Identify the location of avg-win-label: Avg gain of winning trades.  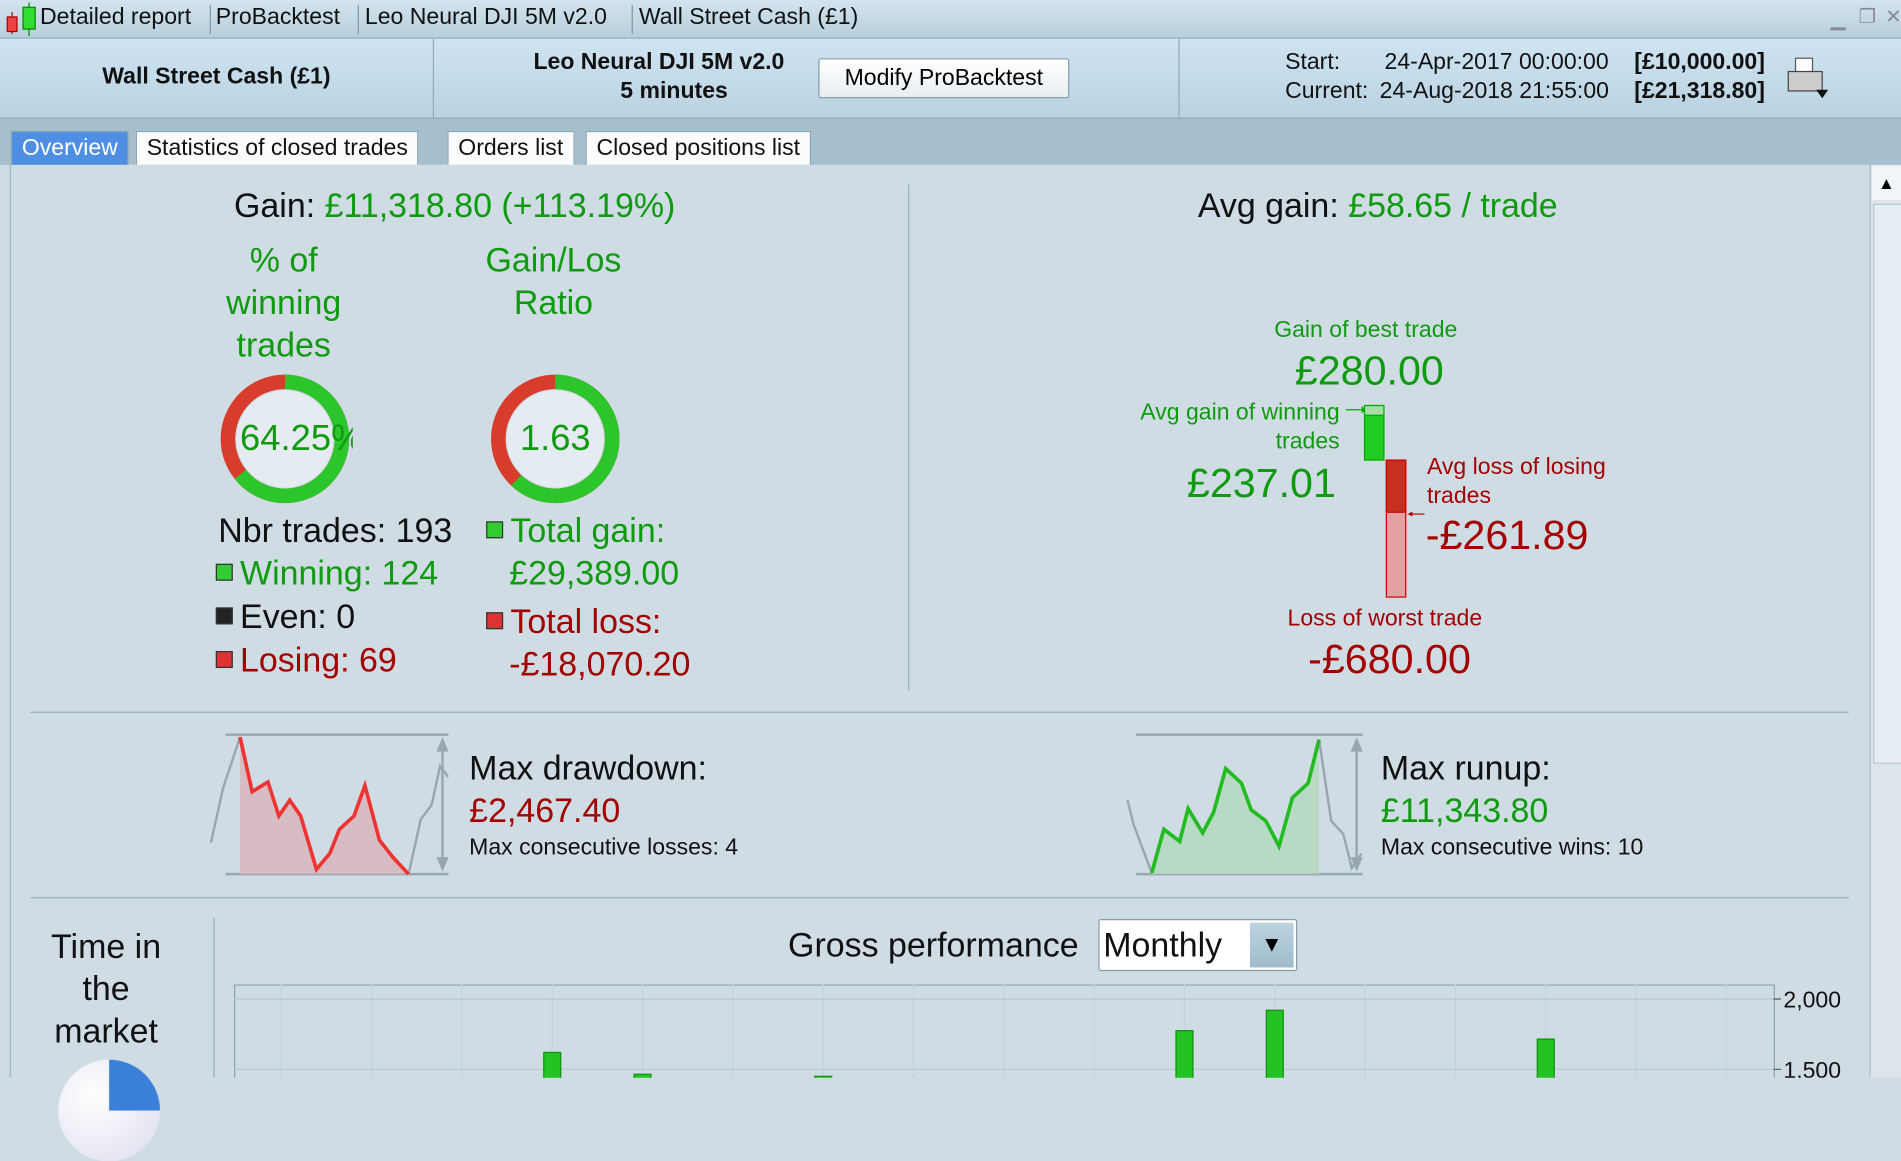
(1240, 427).